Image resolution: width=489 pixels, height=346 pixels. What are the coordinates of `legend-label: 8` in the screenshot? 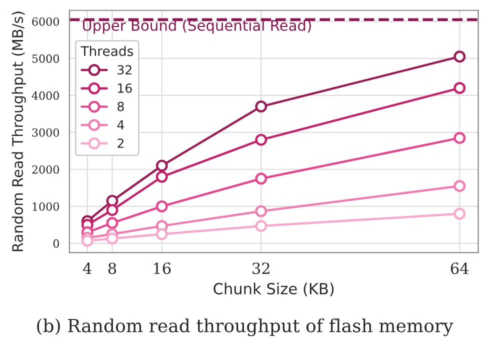 It's located at (121, 107).